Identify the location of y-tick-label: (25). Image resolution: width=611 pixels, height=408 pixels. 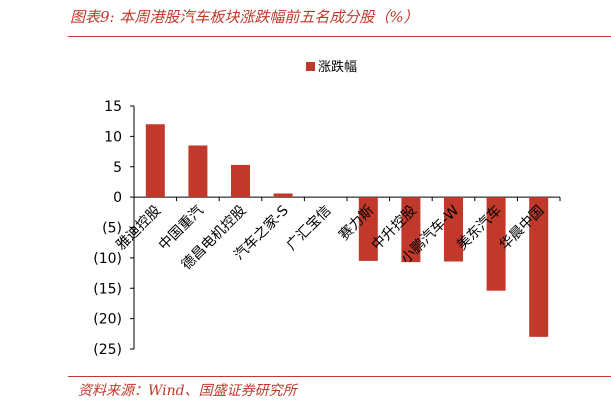
(107, 350).